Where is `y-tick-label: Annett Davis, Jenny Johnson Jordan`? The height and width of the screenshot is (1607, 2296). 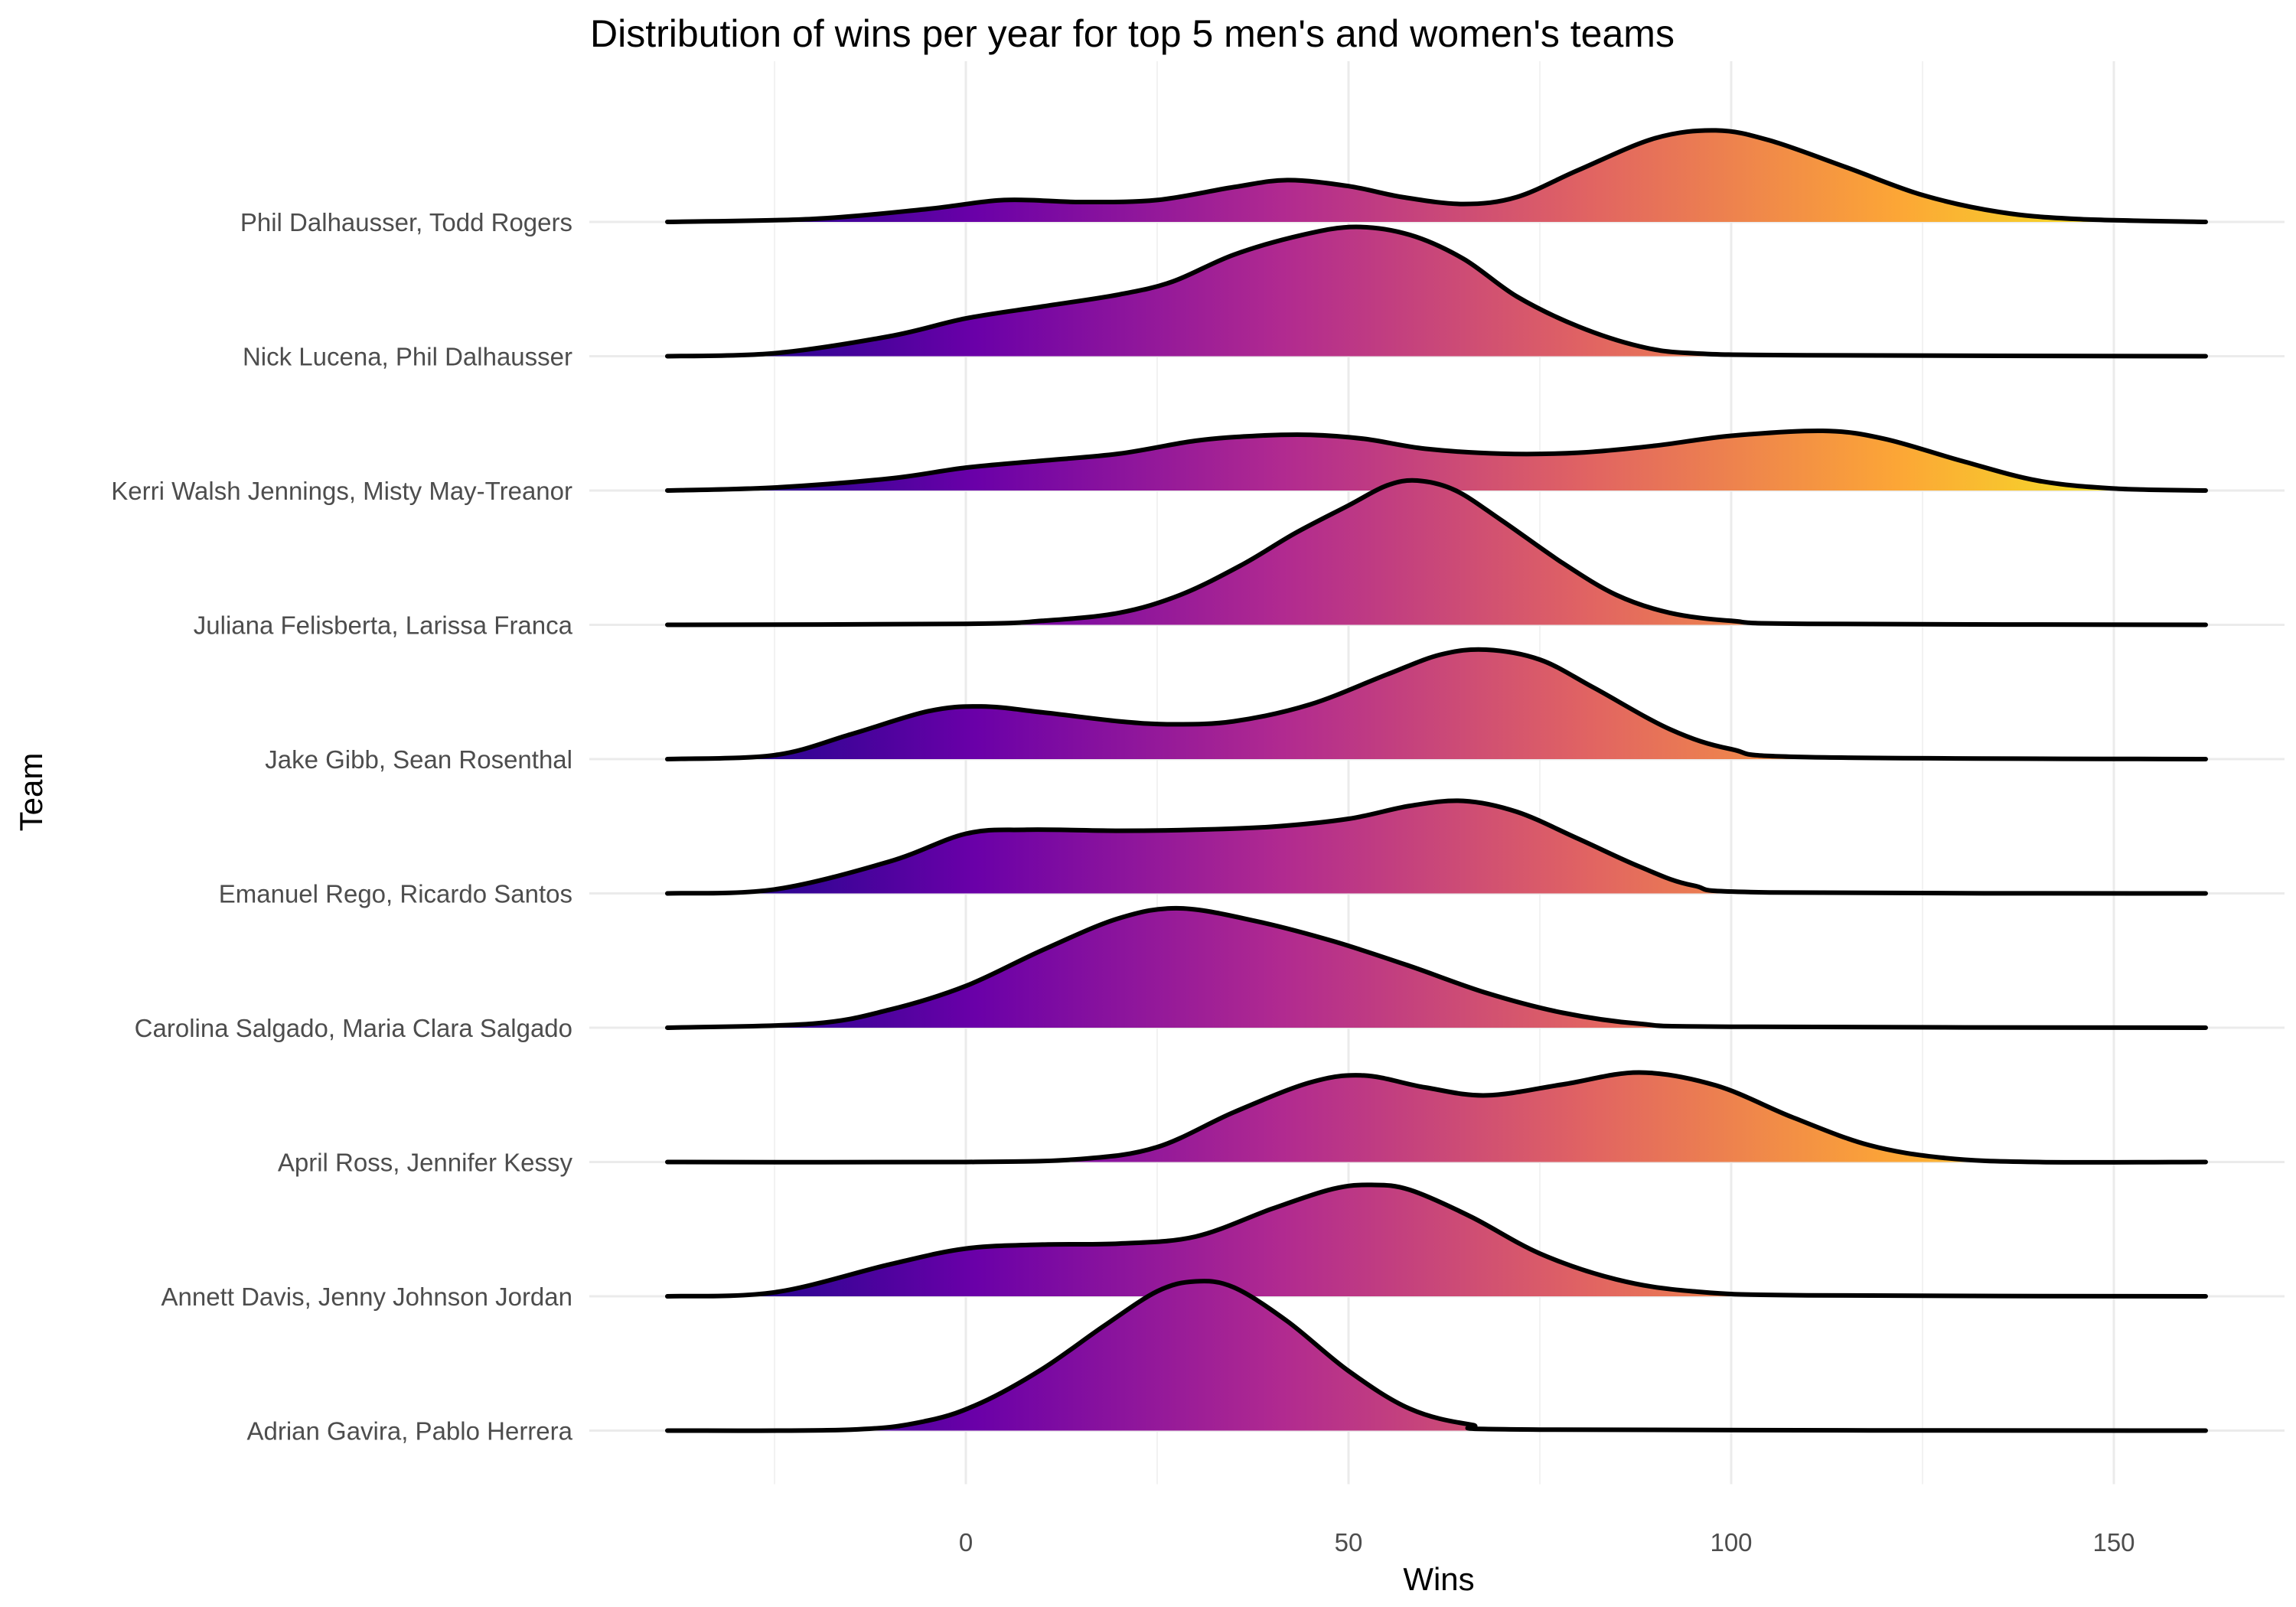
y-tick-label: Annett Davis, Jenny Johnson Jordan is located at coordinates (367, 1297).